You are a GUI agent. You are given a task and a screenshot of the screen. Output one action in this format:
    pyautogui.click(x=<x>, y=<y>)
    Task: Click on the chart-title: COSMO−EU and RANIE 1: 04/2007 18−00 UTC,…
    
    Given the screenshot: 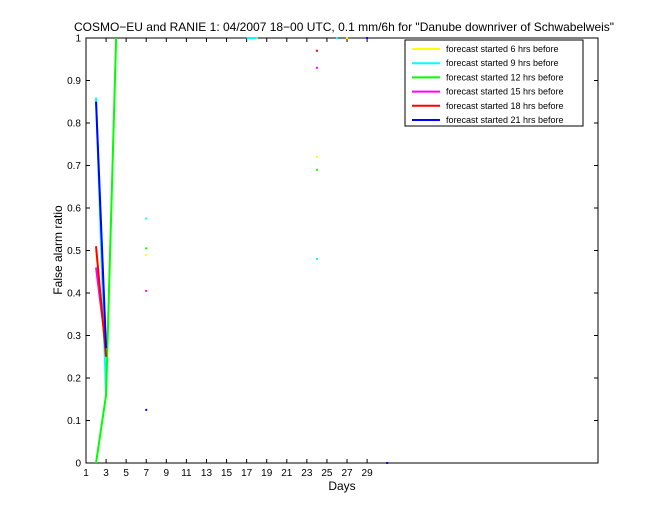 What is the action you would take?
    pyautogui.click(x=344, y=27)
    